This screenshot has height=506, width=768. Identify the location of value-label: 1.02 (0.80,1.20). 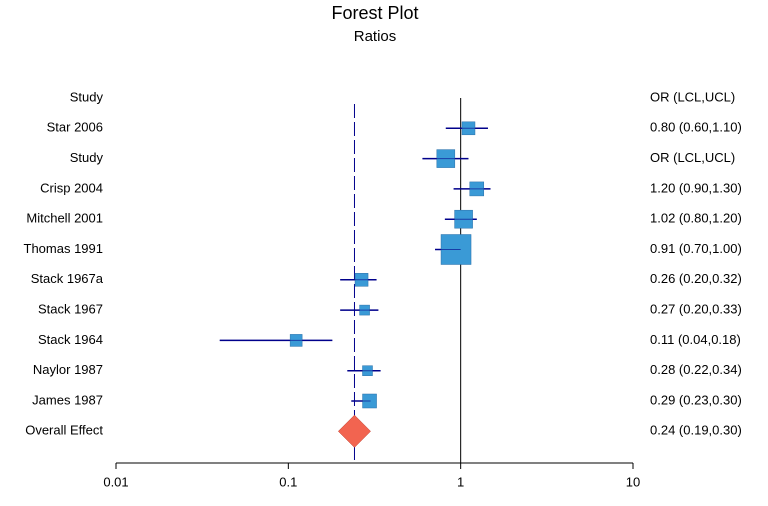
(696, 218).